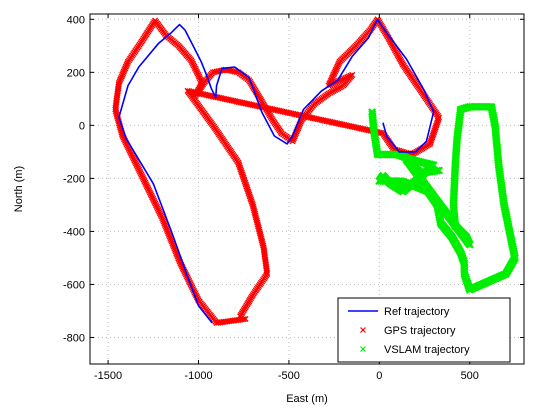  Describe the element at coordinates (76, 20) in the screenshot. I see `y-tick-label: 400` at that location.